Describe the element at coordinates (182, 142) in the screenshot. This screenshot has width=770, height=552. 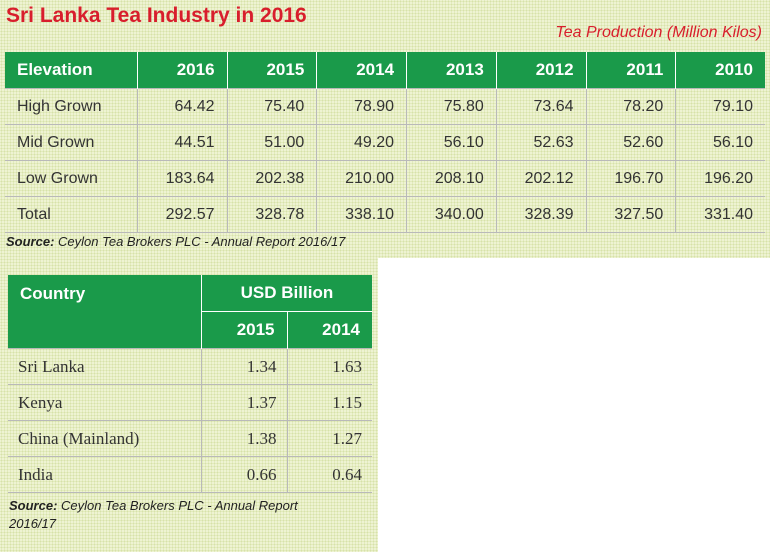
I see `table-cell: 44.51` at that location.